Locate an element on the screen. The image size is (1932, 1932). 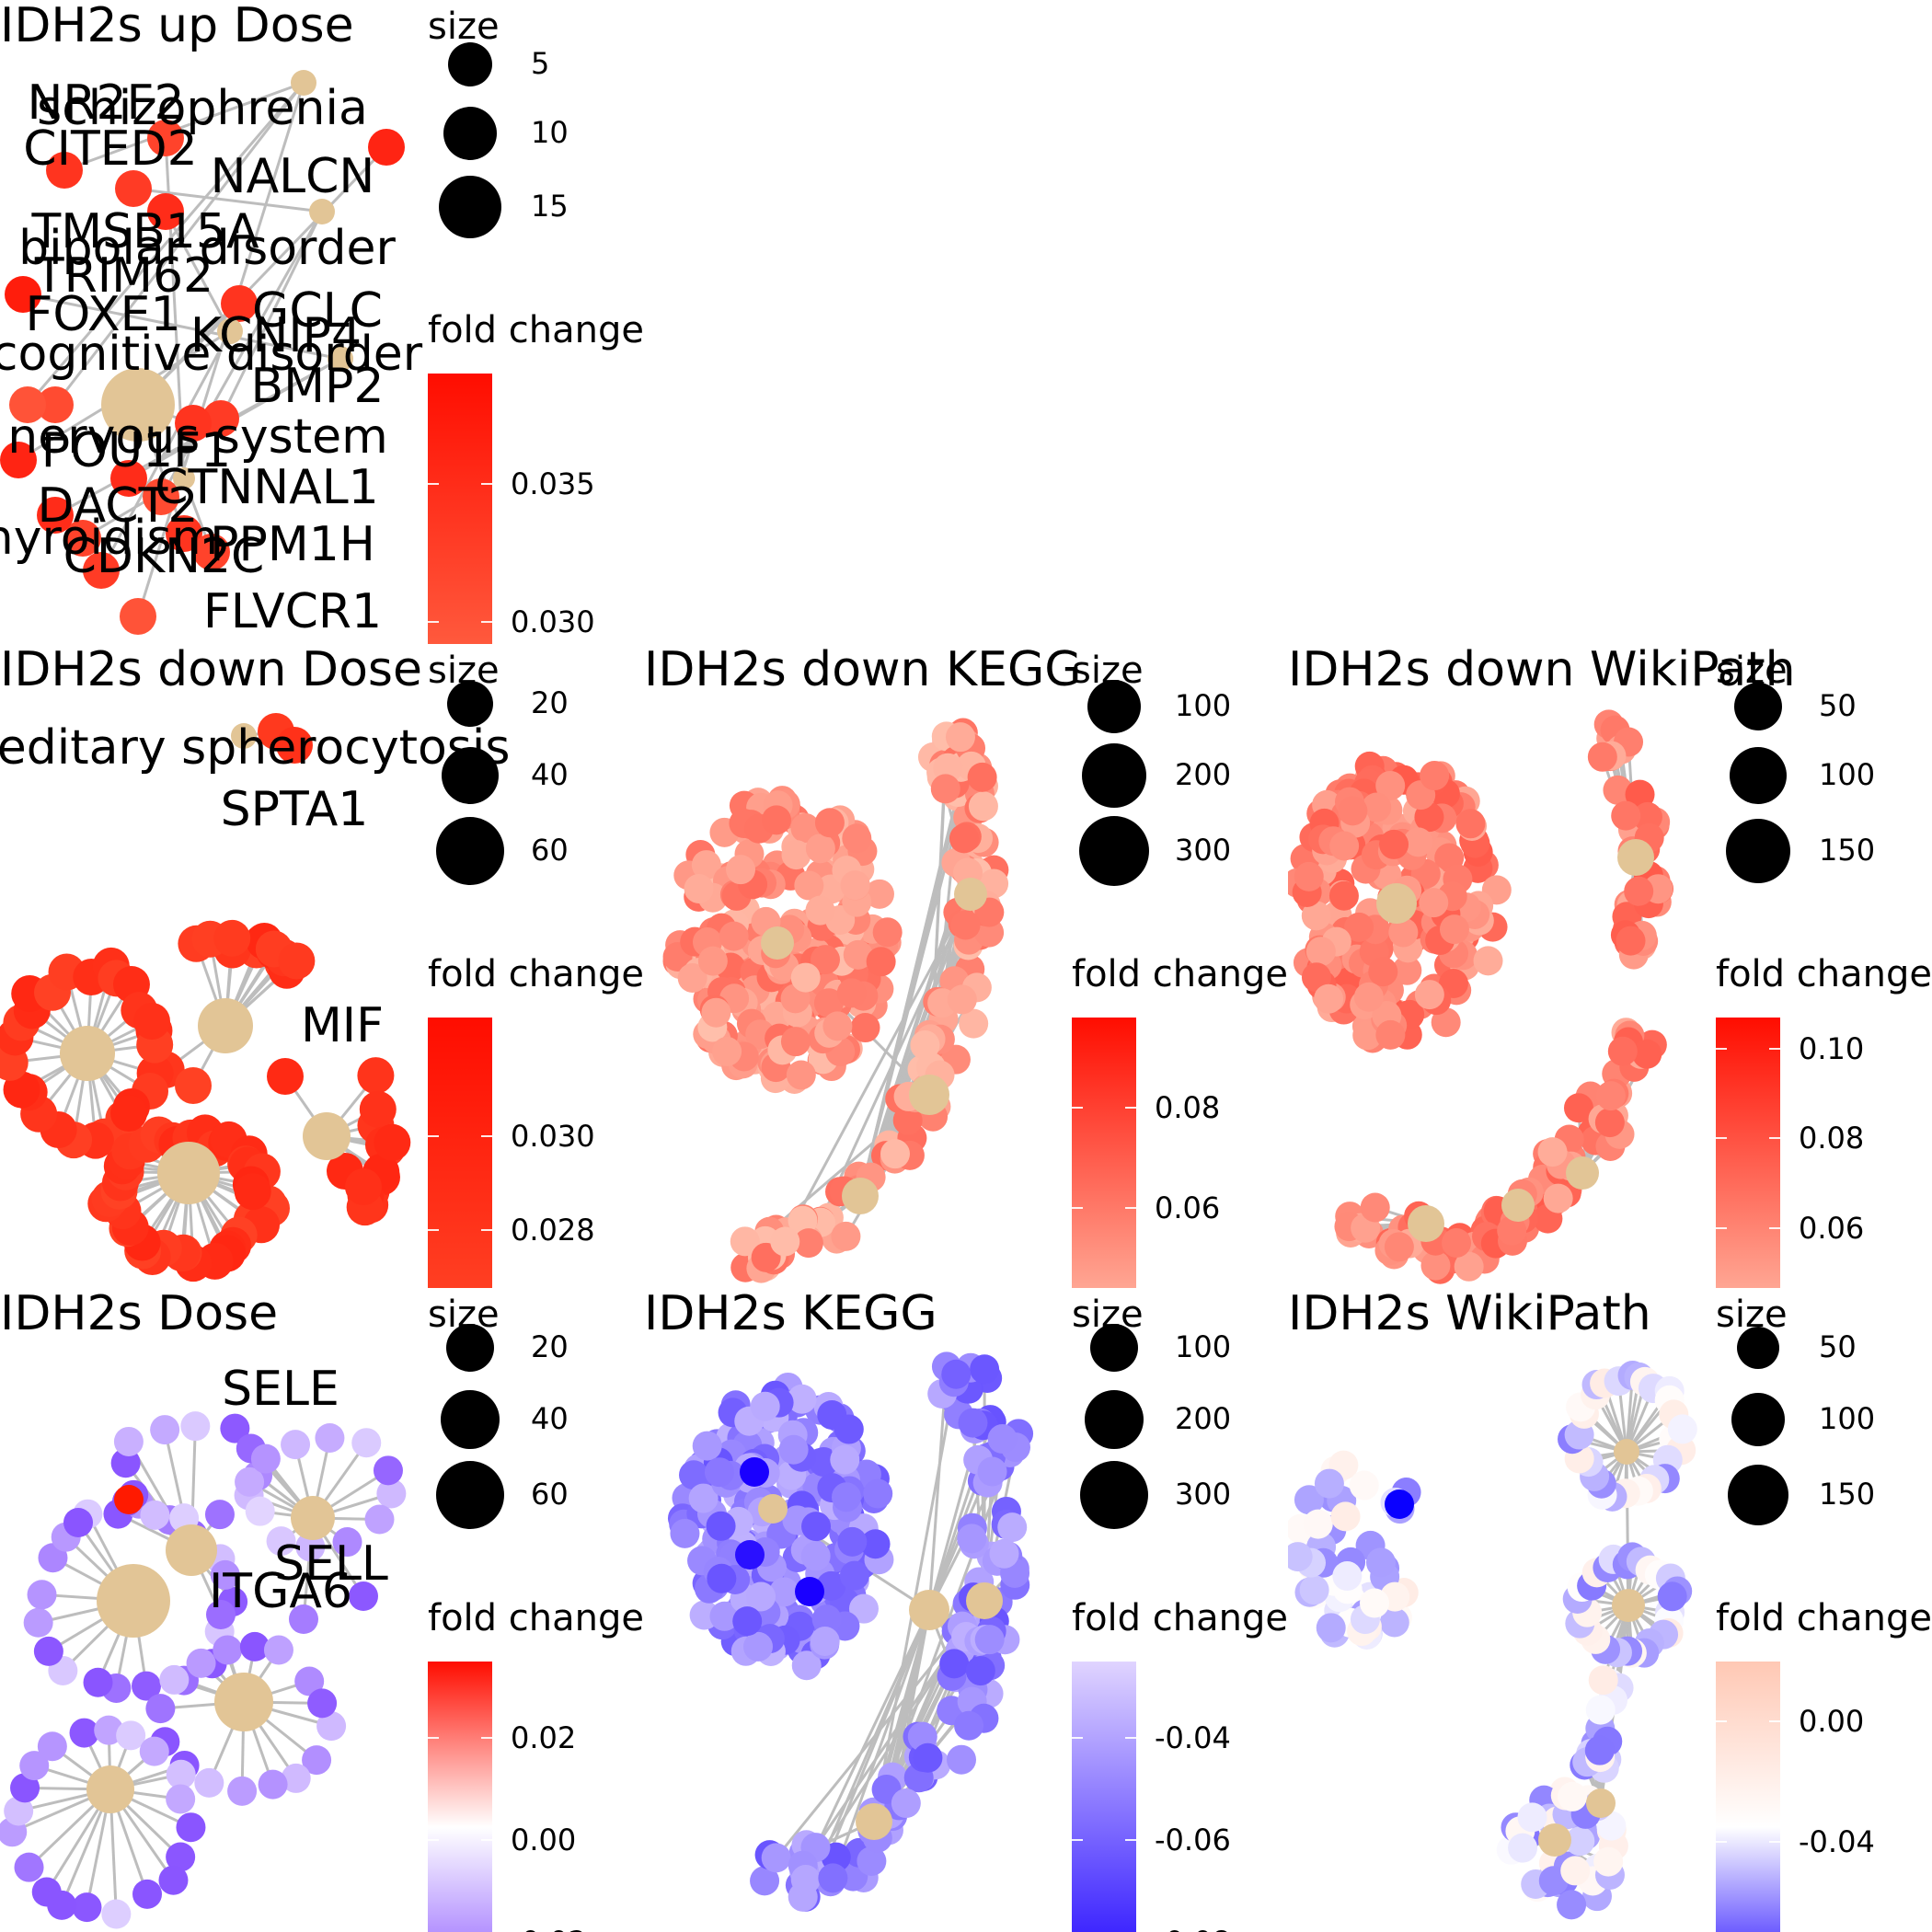
color-legend-tick-label: 0.08 is located at coordinates (1832, 1138).